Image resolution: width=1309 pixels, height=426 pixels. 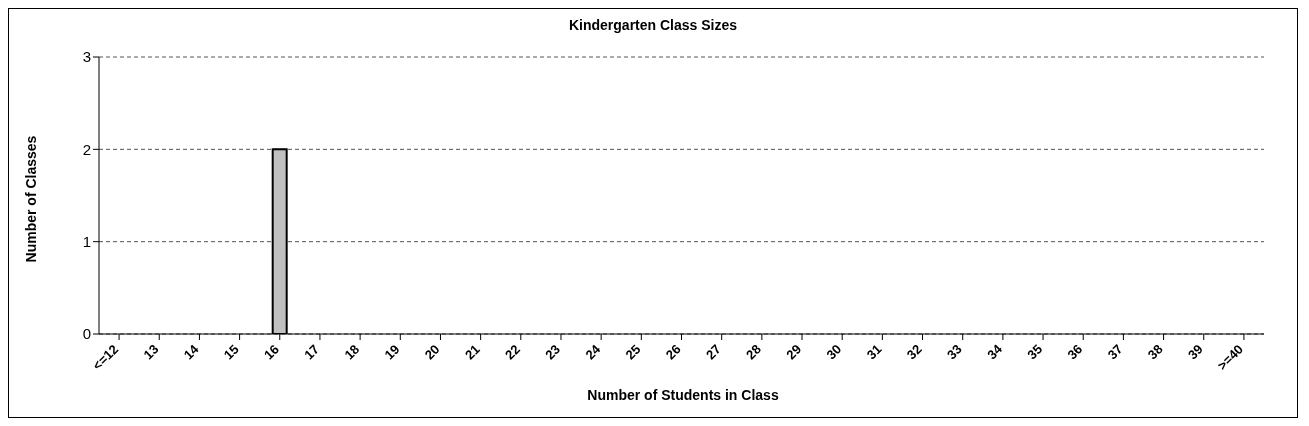 What do you see at coordinates (1115, 352) in the screenshot?
I see `x-tick-label: 37` at bounding box center [1115, 352].